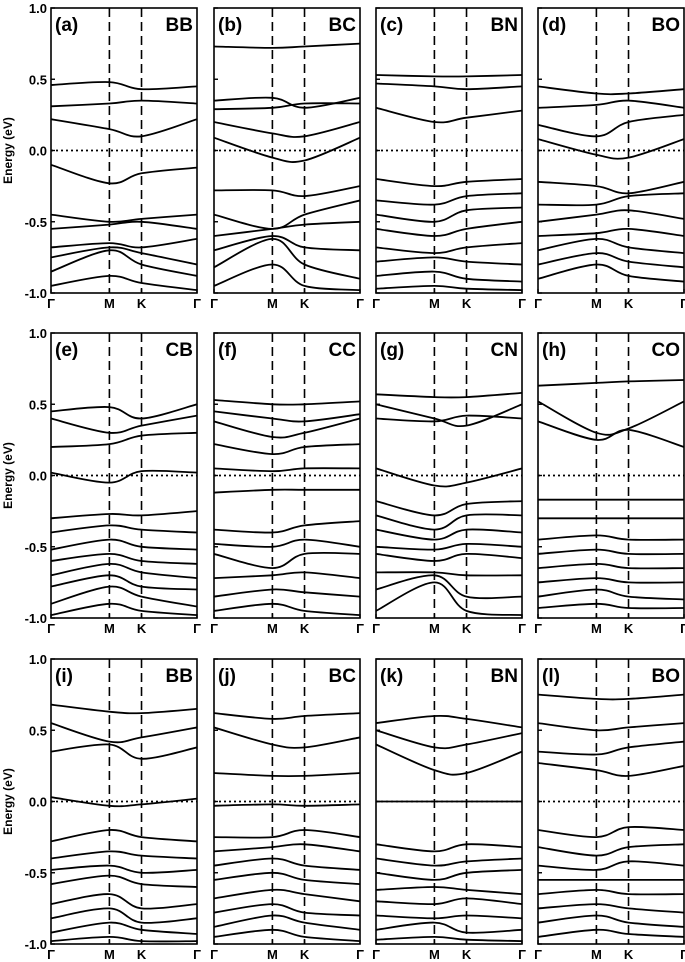 This screenshot has width=685, height=962. Describe the element at coordinates (64, 676) in the screenshot. I see `panel-tag: (i)` at that location.